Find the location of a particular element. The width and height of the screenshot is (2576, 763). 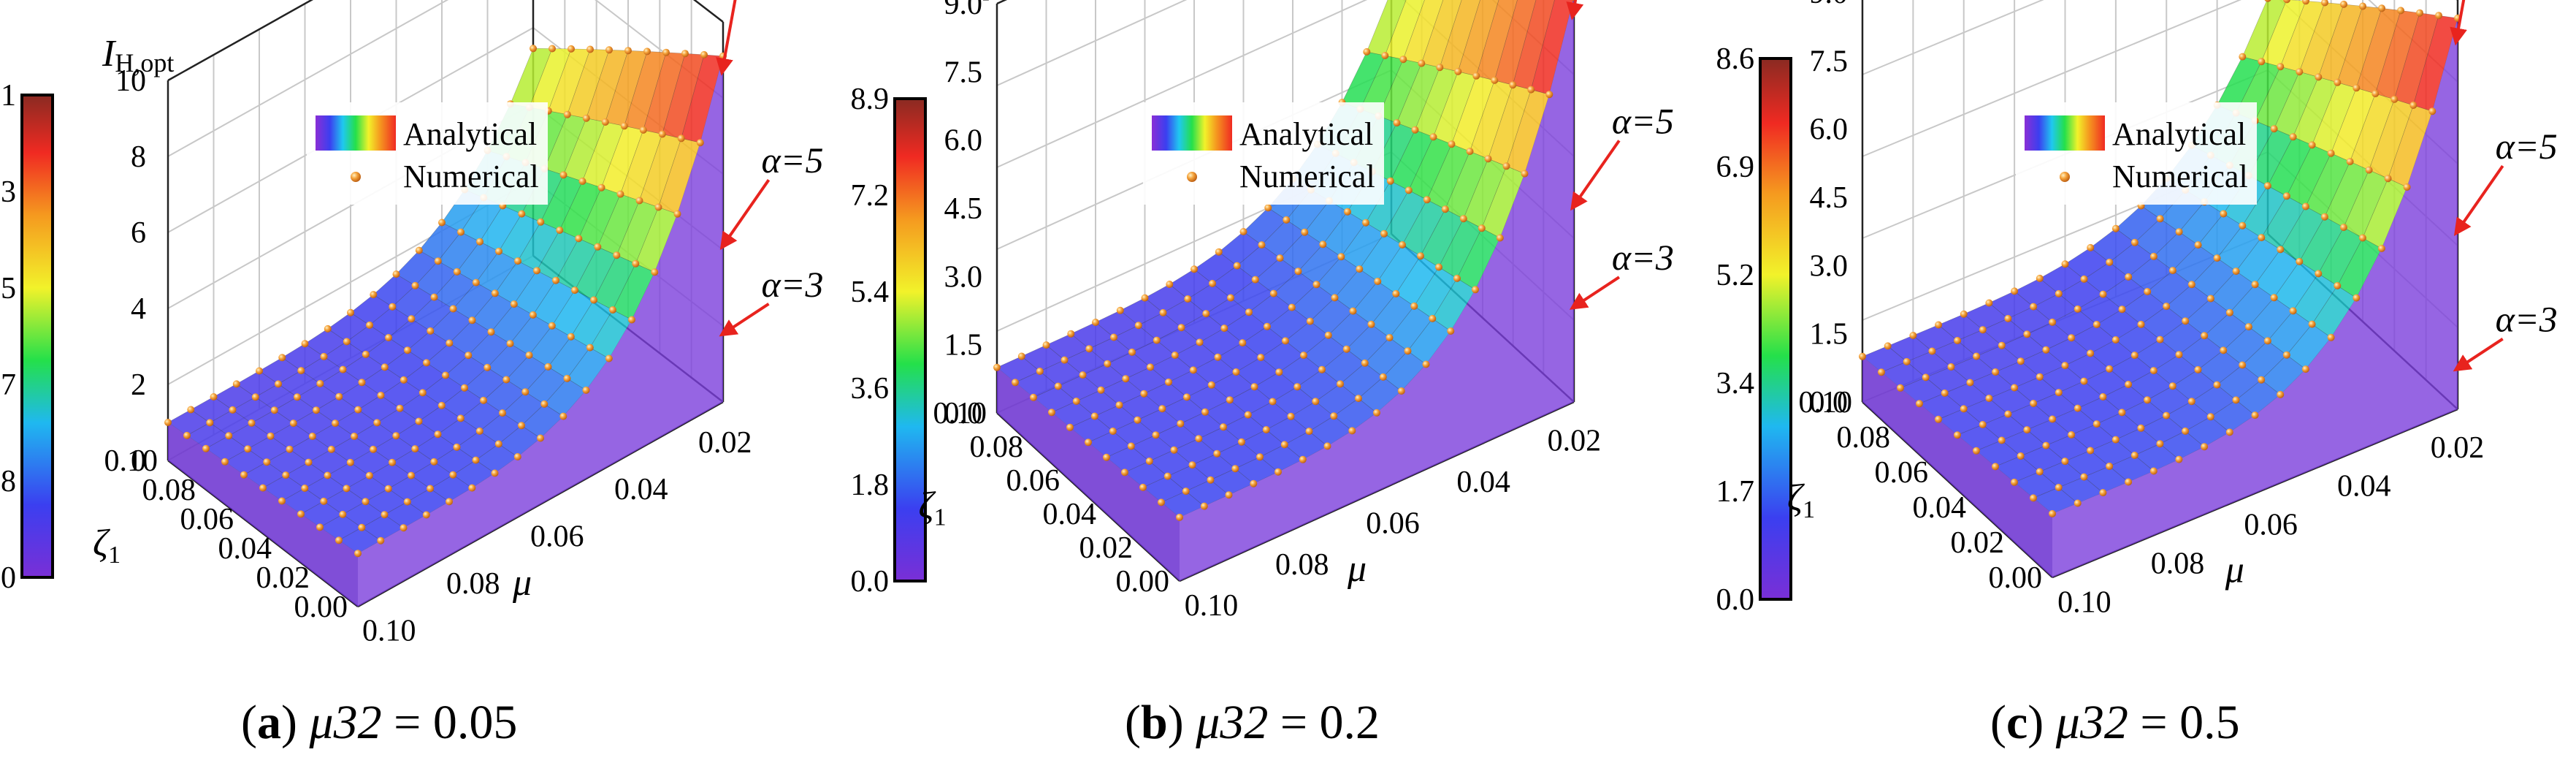

colorbar-tick-label: 9.1 is located at coordinates (8, 96).